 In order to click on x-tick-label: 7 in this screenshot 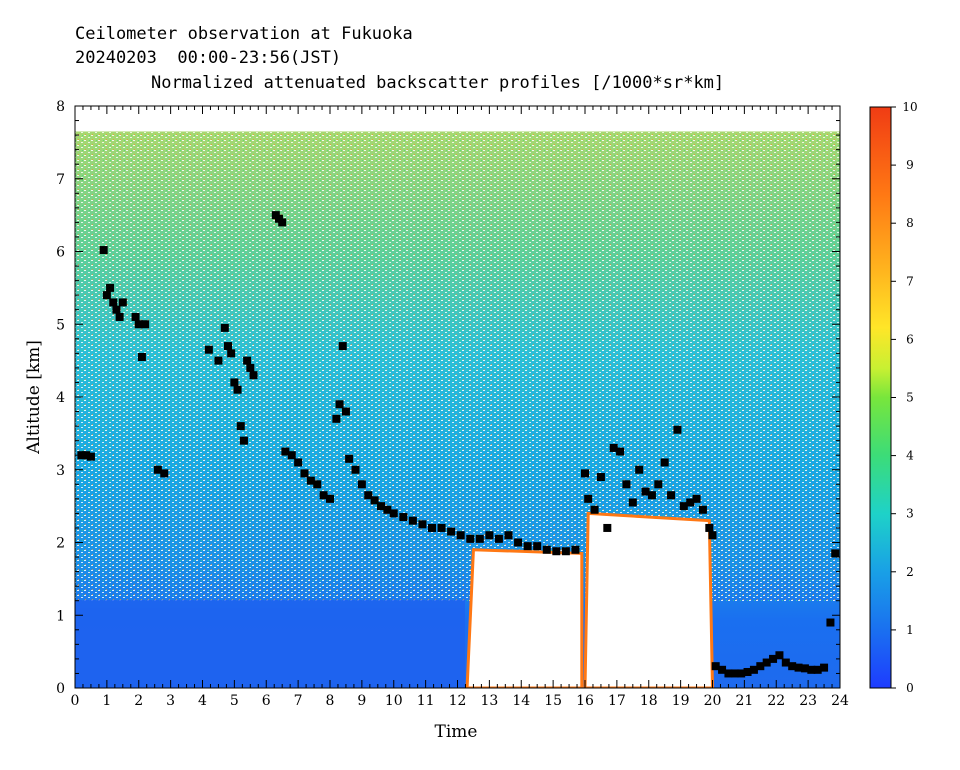, I will do `click(298, 701)`.